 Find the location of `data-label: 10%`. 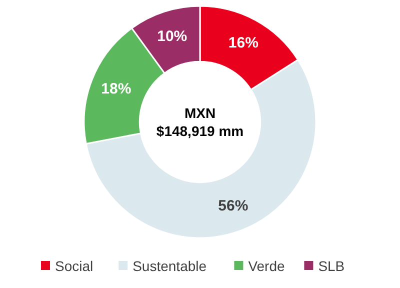

data-label: 10% is located at coordinates (172, 36).